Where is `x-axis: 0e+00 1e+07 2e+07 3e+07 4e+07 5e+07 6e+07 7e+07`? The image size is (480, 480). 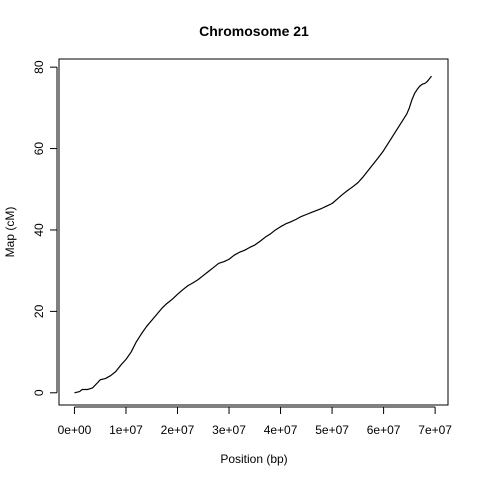 x-axis: 0e+00 1e+07 2e+07 3e+07 4e+07 5e+07 6e+07 7e+07 is located at coordinates (255, 421).